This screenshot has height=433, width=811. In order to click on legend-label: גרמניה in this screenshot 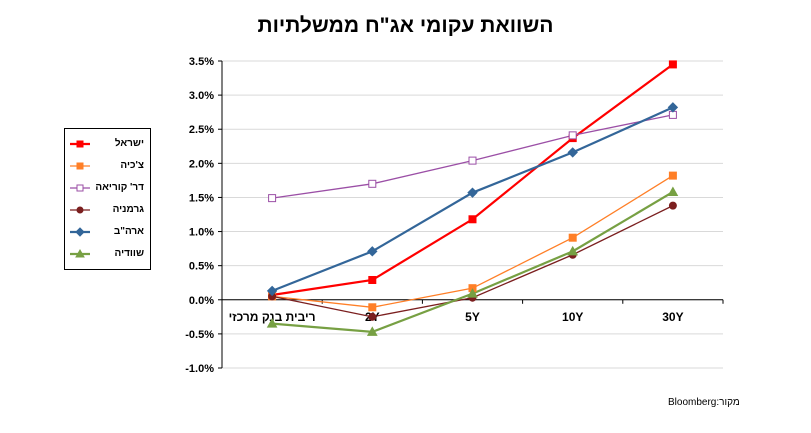, I will do `click(128, 209)`.